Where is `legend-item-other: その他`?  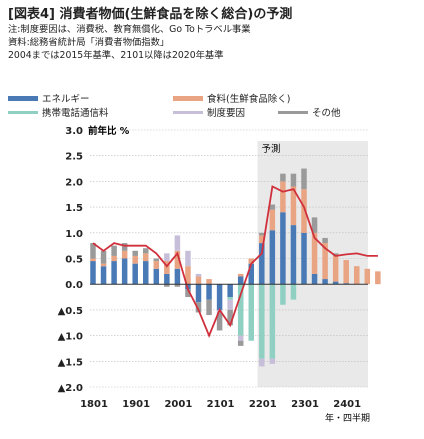 legend-item-other: その他 is located at coordinates (309, 112).